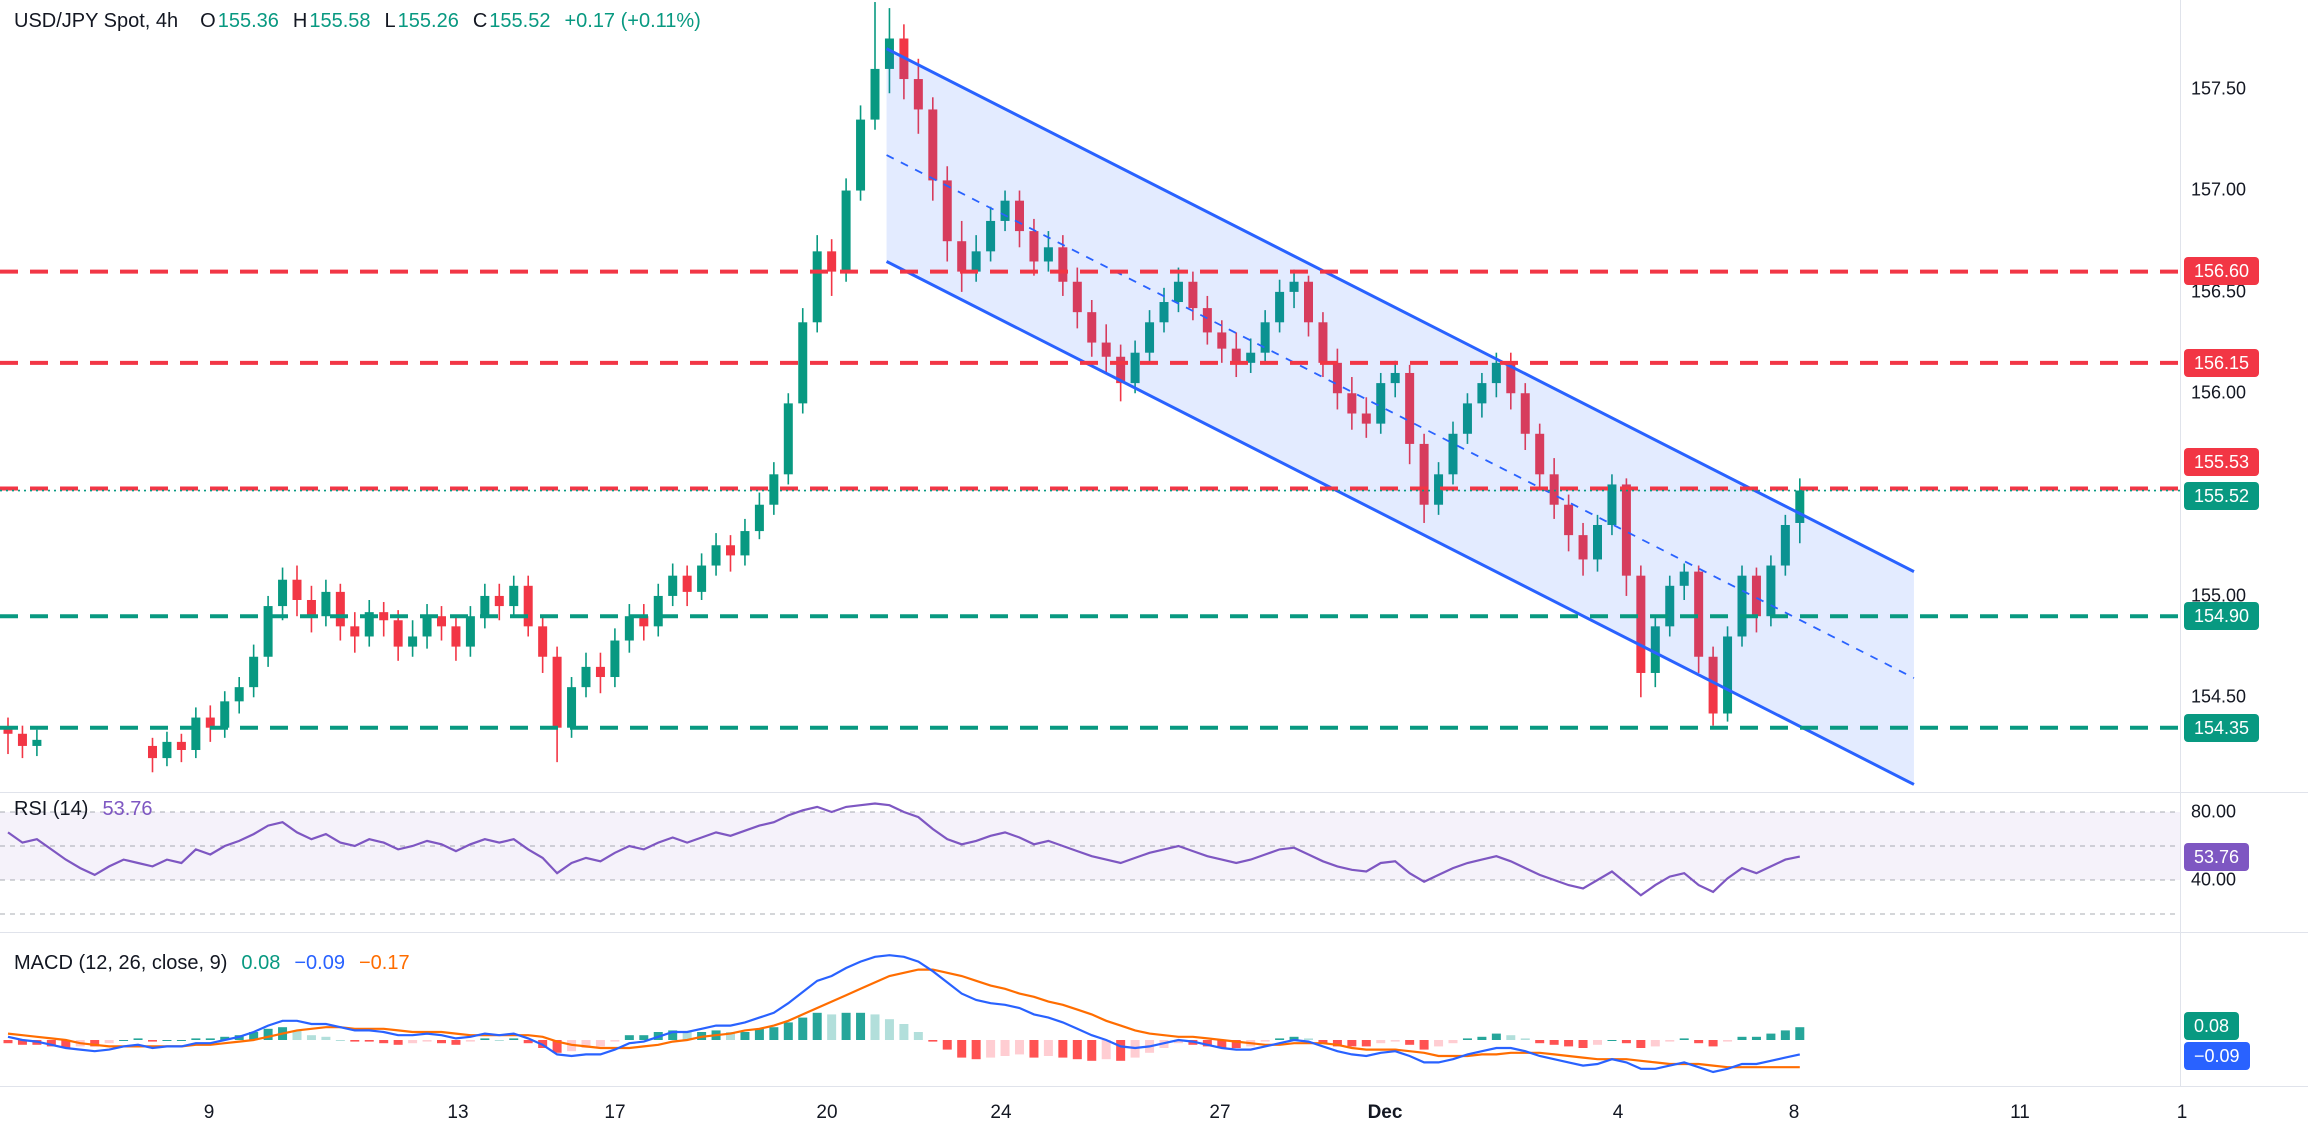 Image resolution: width=2308 pixels, height=1144 pixels. Describe the element at coordinates (2214, 811) in the screenshot. I see `price-tick-label: 80.00` at that location.